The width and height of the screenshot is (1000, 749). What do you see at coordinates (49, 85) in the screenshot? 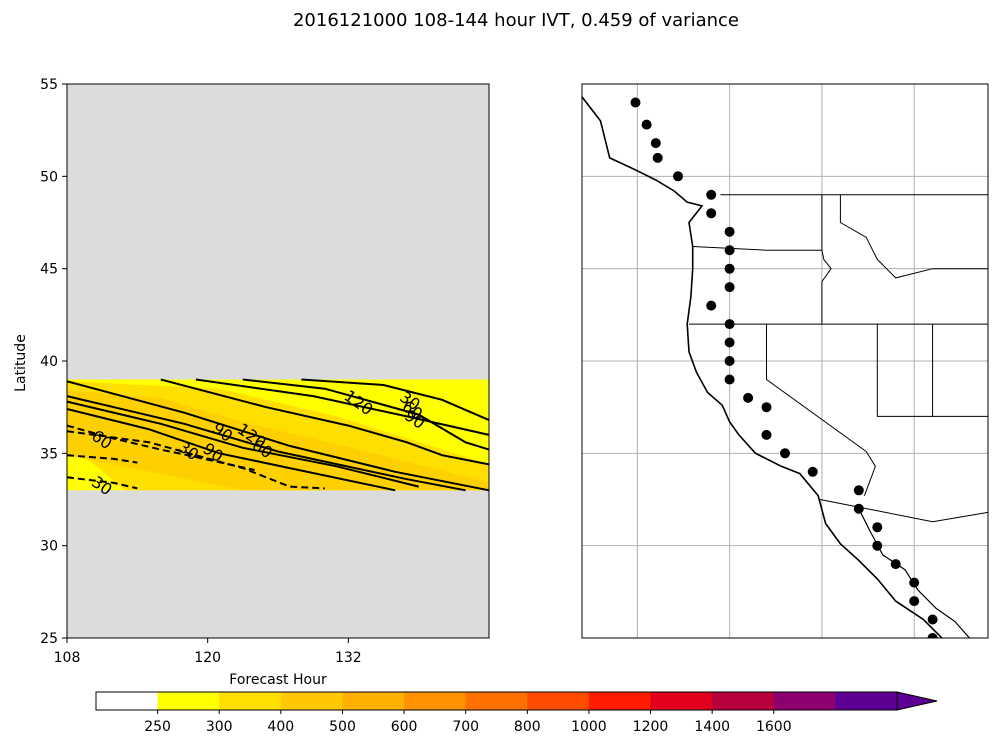
I see `y-tick-label: 55` at bounding box center [49, 85].